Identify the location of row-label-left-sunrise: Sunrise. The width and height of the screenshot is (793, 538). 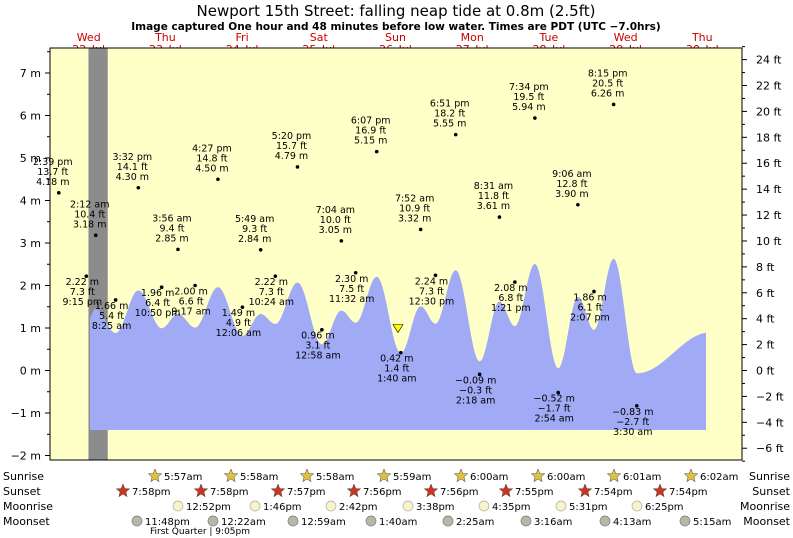
(23, 476).